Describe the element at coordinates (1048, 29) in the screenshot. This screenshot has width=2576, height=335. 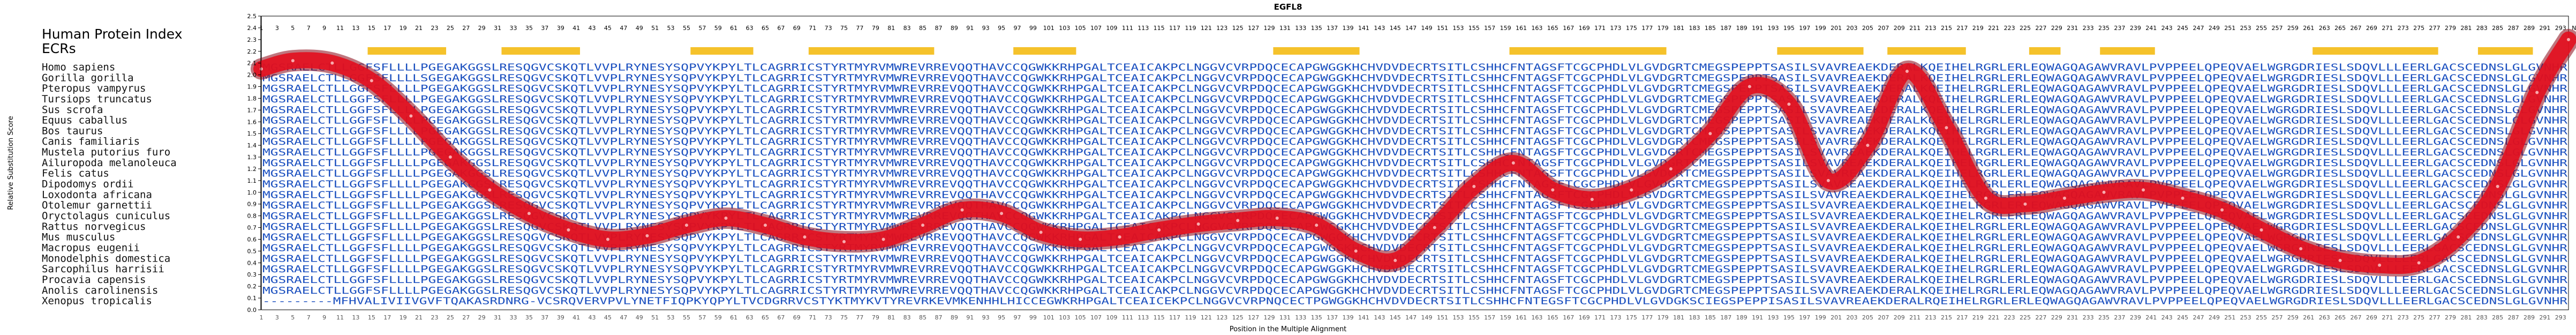
I see `top-tick-label: 101` at that location.